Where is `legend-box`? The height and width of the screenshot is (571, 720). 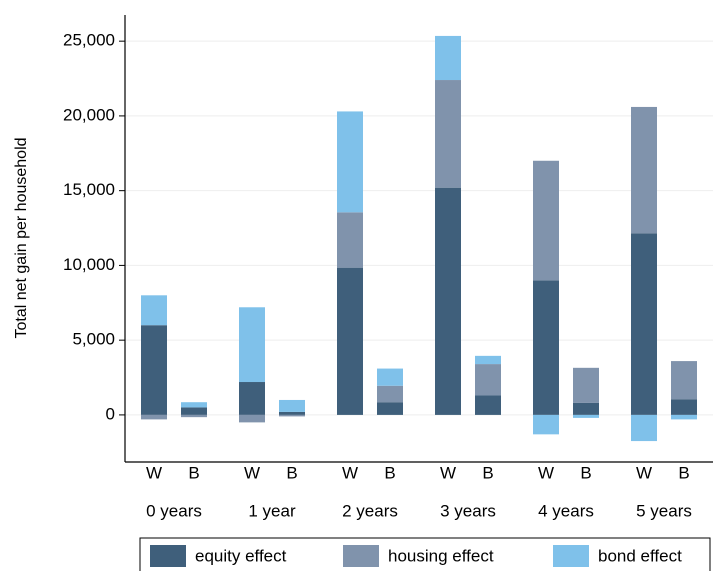
legend-box is located at coordinates (425, 554).